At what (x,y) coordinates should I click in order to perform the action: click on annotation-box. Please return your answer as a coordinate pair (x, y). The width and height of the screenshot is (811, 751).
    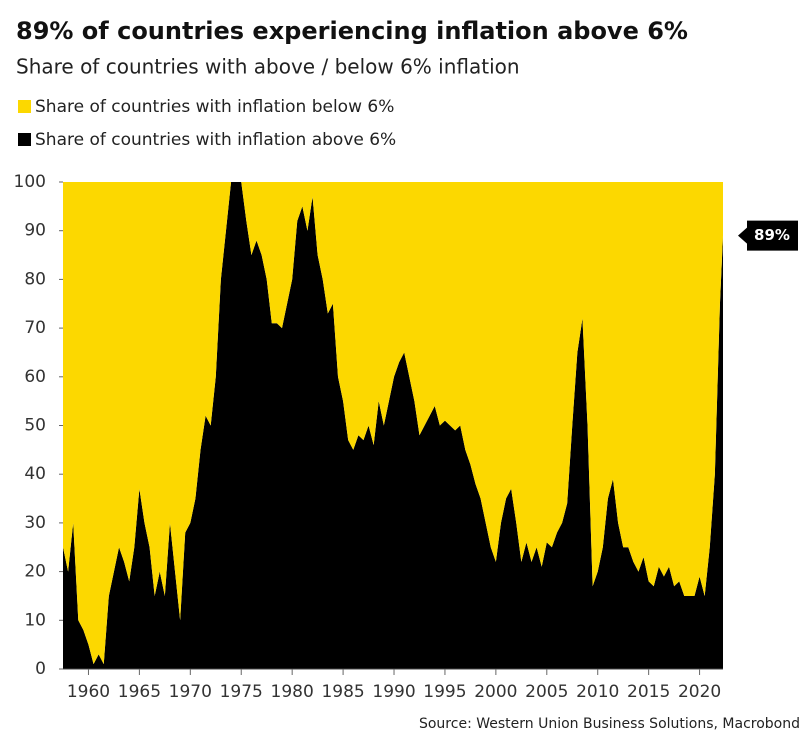
    Looking at the image, I should click on (768, 235).